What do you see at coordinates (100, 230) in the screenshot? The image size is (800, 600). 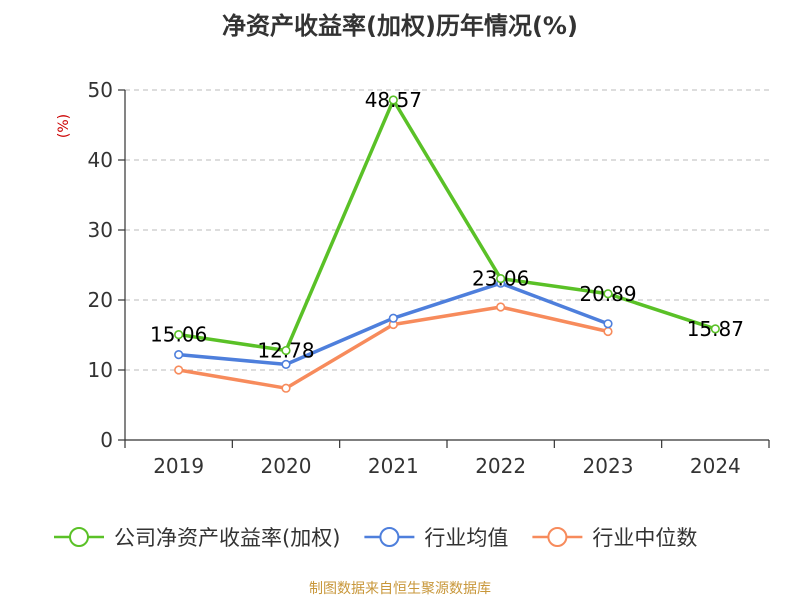 I see `y-tick-label: 30` at bounding box center [100, 230].